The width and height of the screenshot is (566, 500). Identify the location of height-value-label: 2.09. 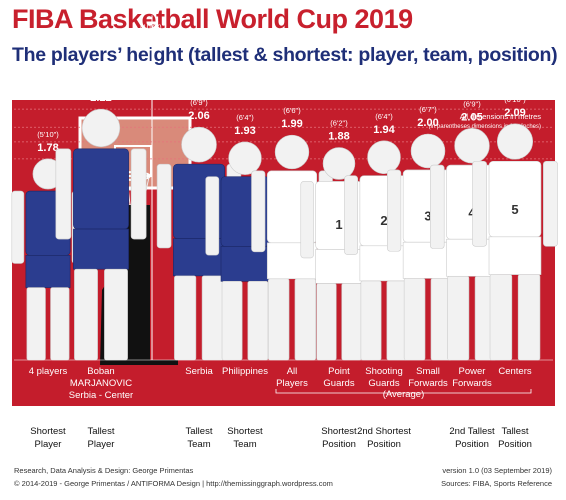
(514, 113).